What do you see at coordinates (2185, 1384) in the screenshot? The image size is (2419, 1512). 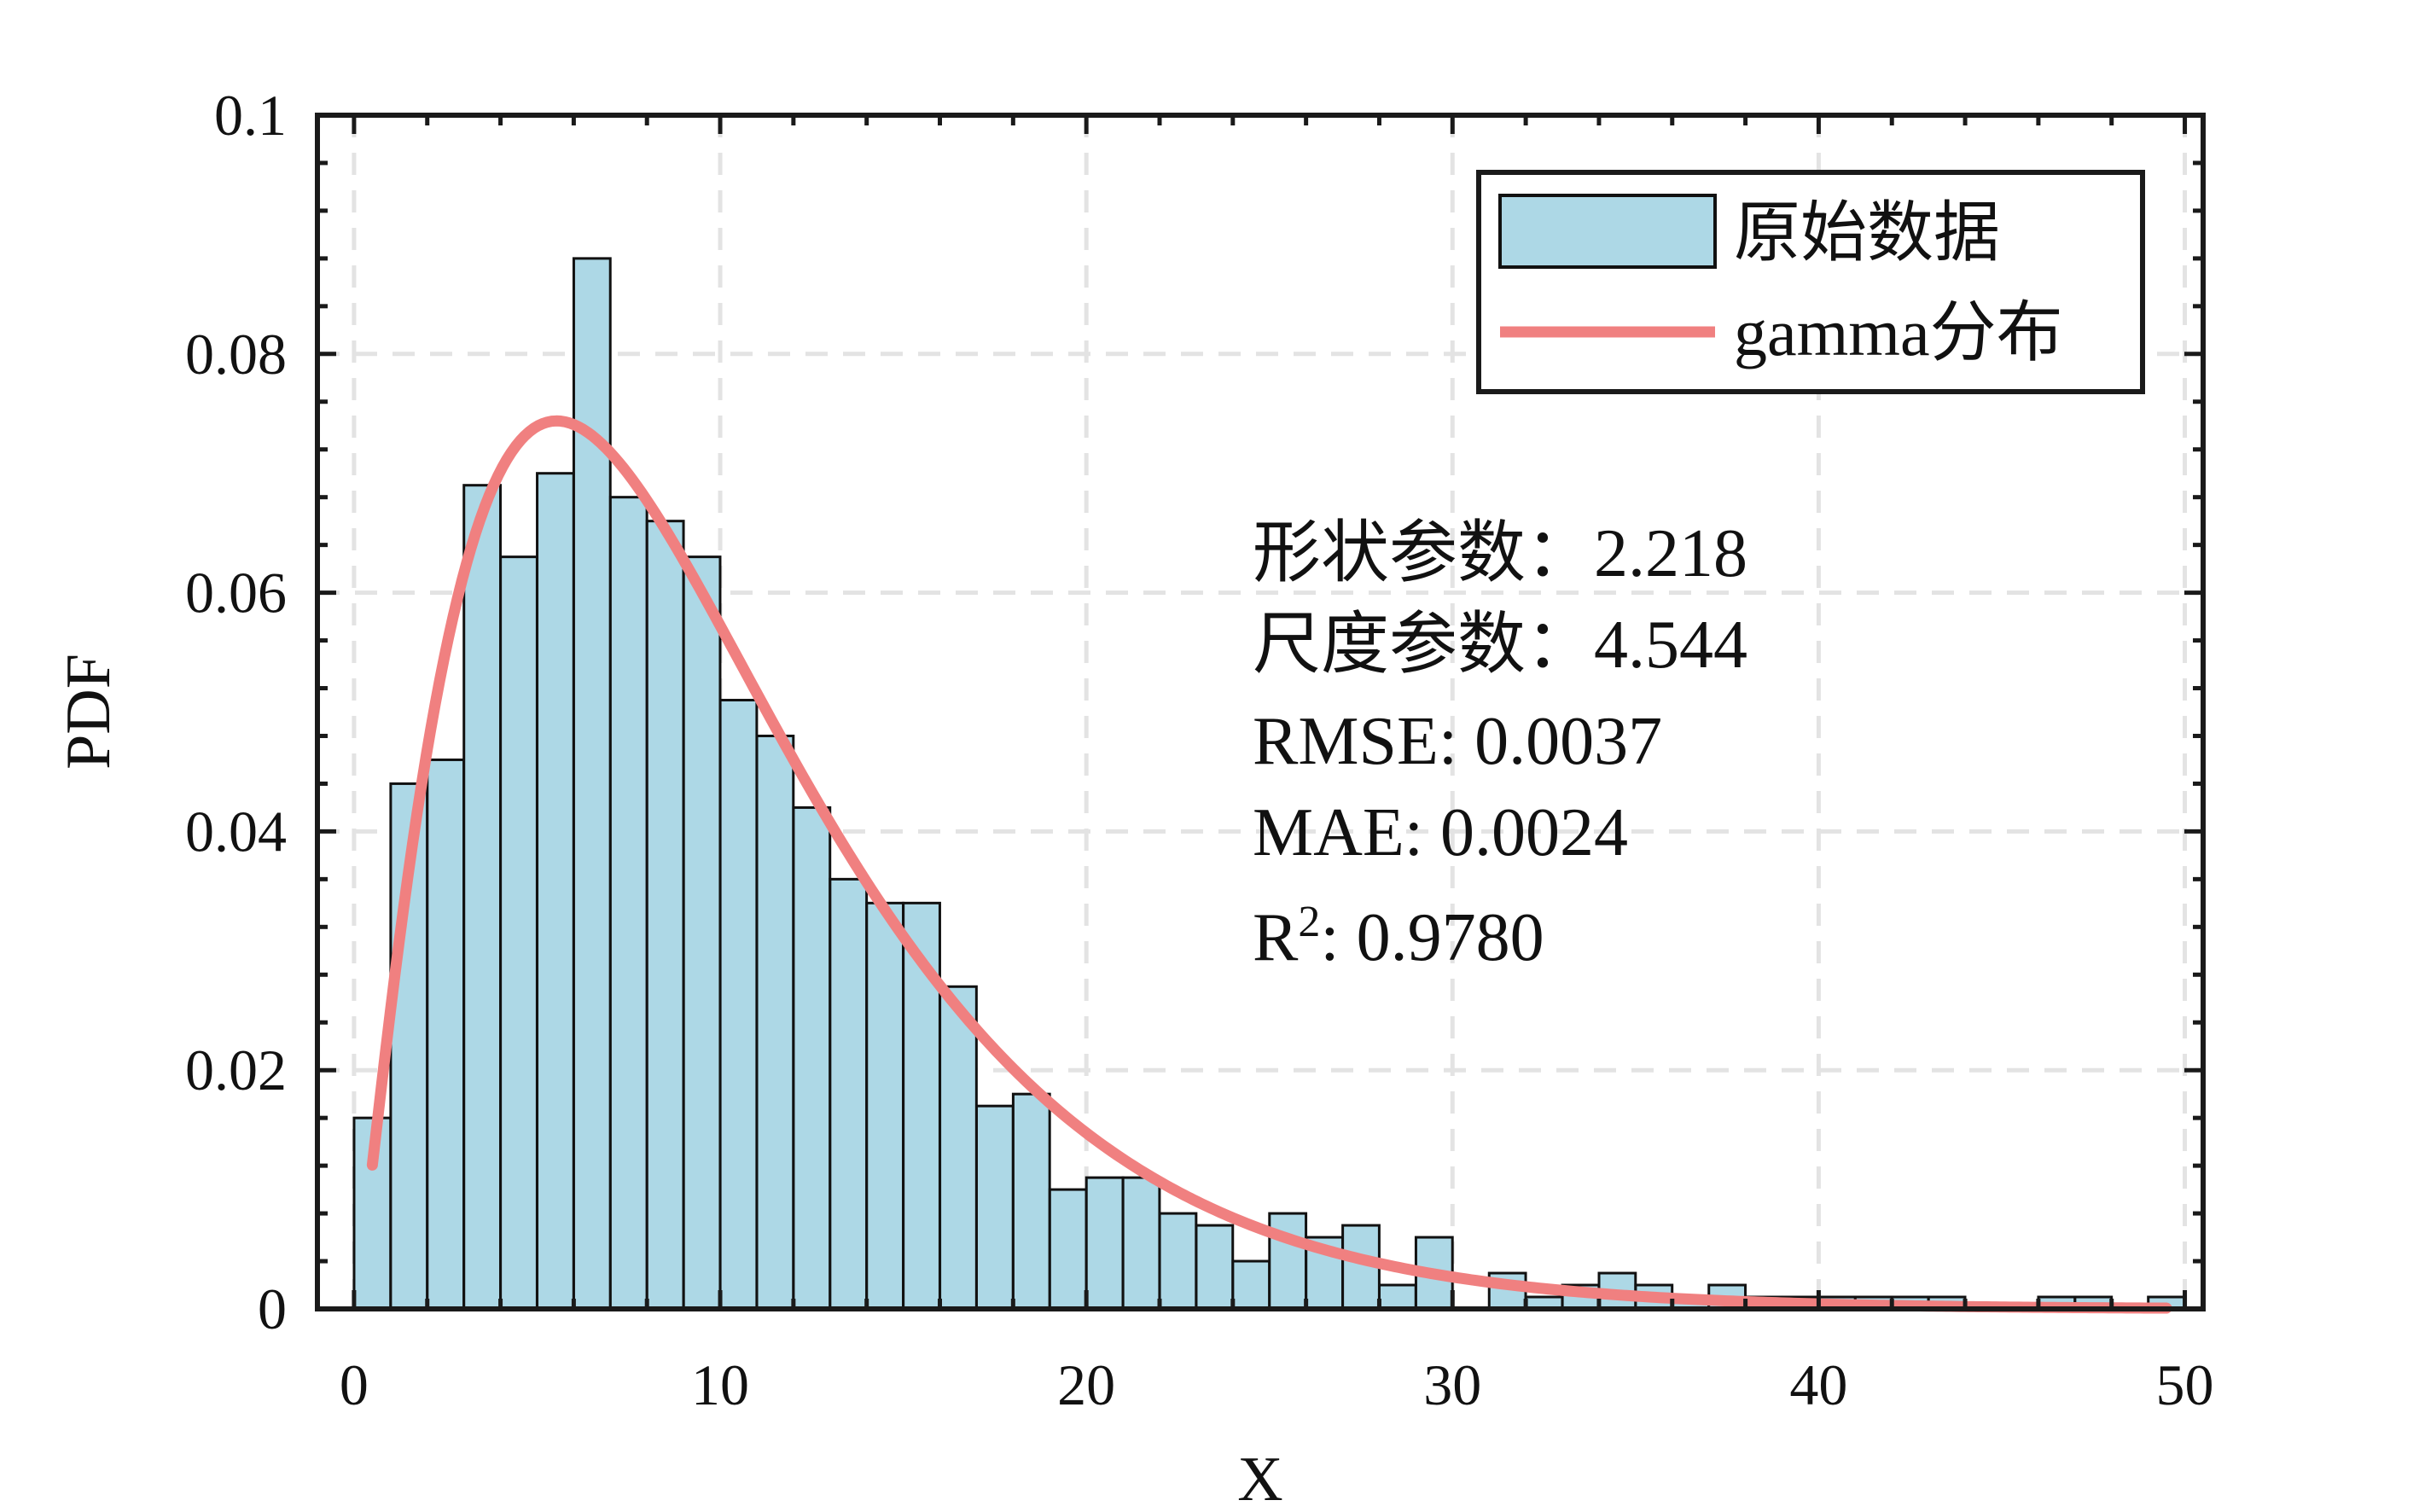 I see `x-tick-label-5: 50` at bounding box center [2185, 1384].